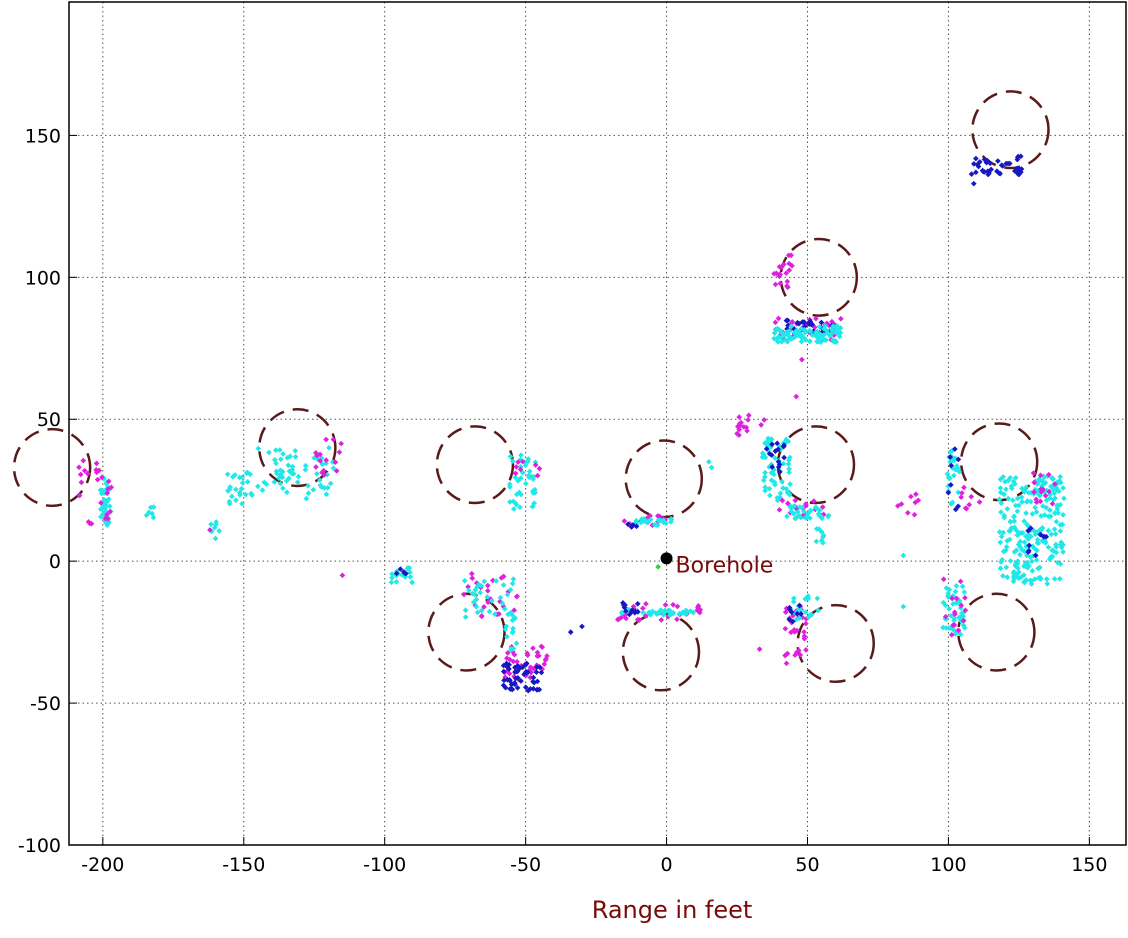 The image size is (1128, 938). Describe the element at coordinates (243, 865) in the screenshot. I see `x-tick-label: -150` at that location.